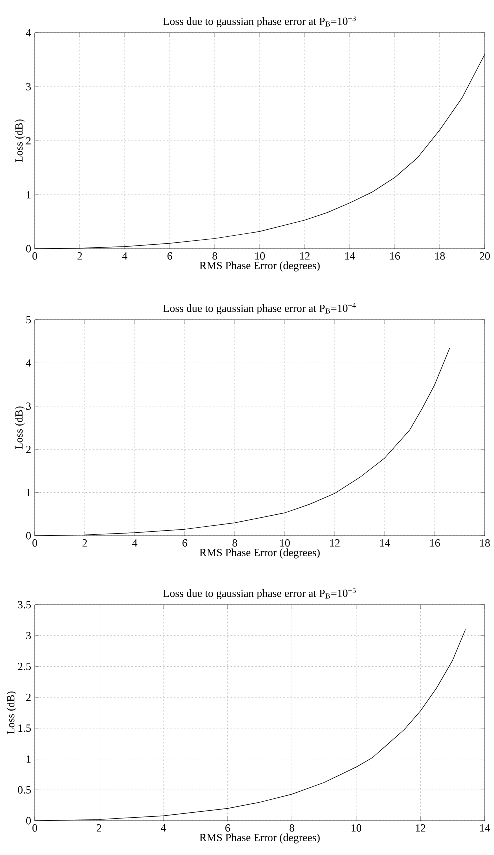 The image size is (494, 855). What do you see at coordinates (25, 666) in the screenshot?
I see `y-tick-label: 2.5` at bounding box center [25, 666].